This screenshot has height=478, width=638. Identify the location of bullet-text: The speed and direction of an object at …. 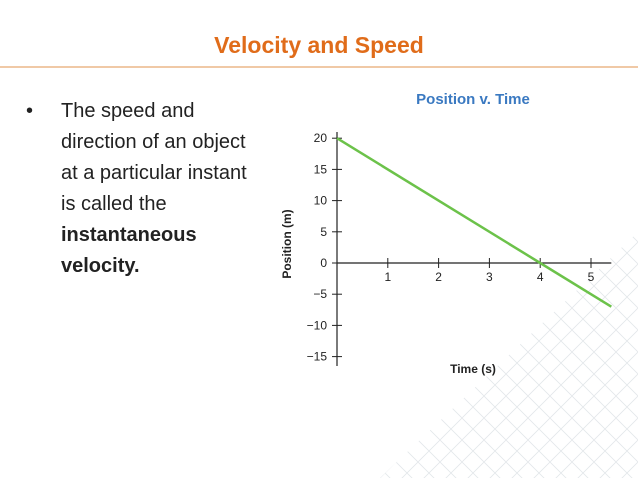
(154, 157).